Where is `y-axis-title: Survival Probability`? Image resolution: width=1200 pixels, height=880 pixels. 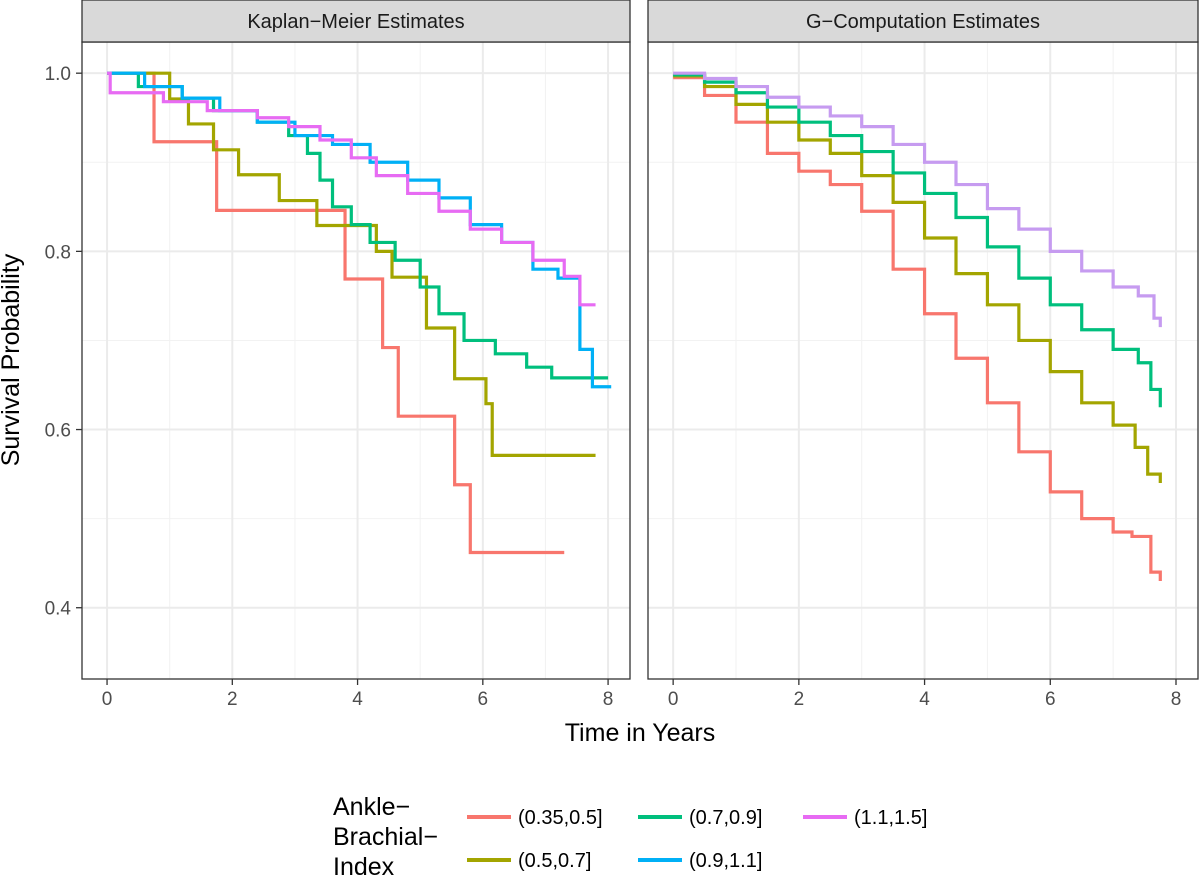 y-axis-title: Survival Probability is located at coordinates (12, 359).